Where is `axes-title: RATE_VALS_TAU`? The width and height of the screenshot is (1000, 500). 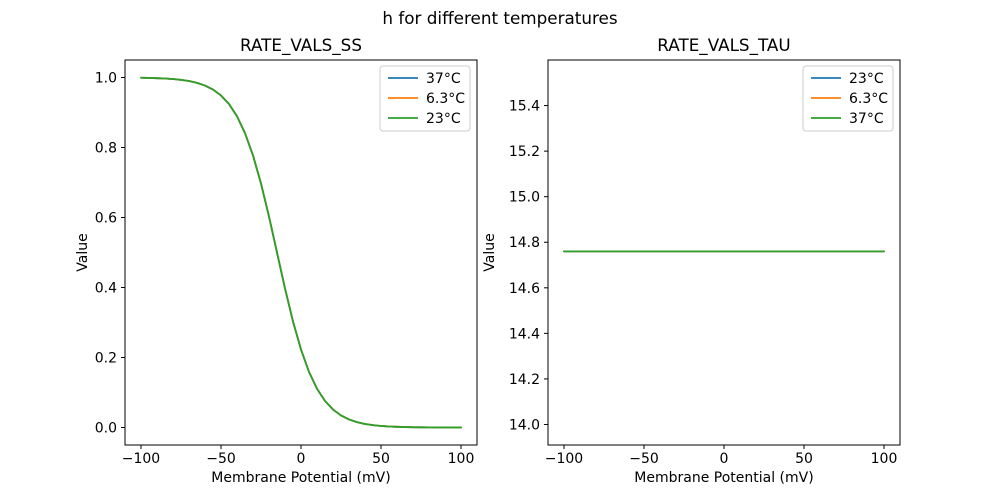
axes-title: RATE_VALS_TAU is located at coordinates (723, 45).